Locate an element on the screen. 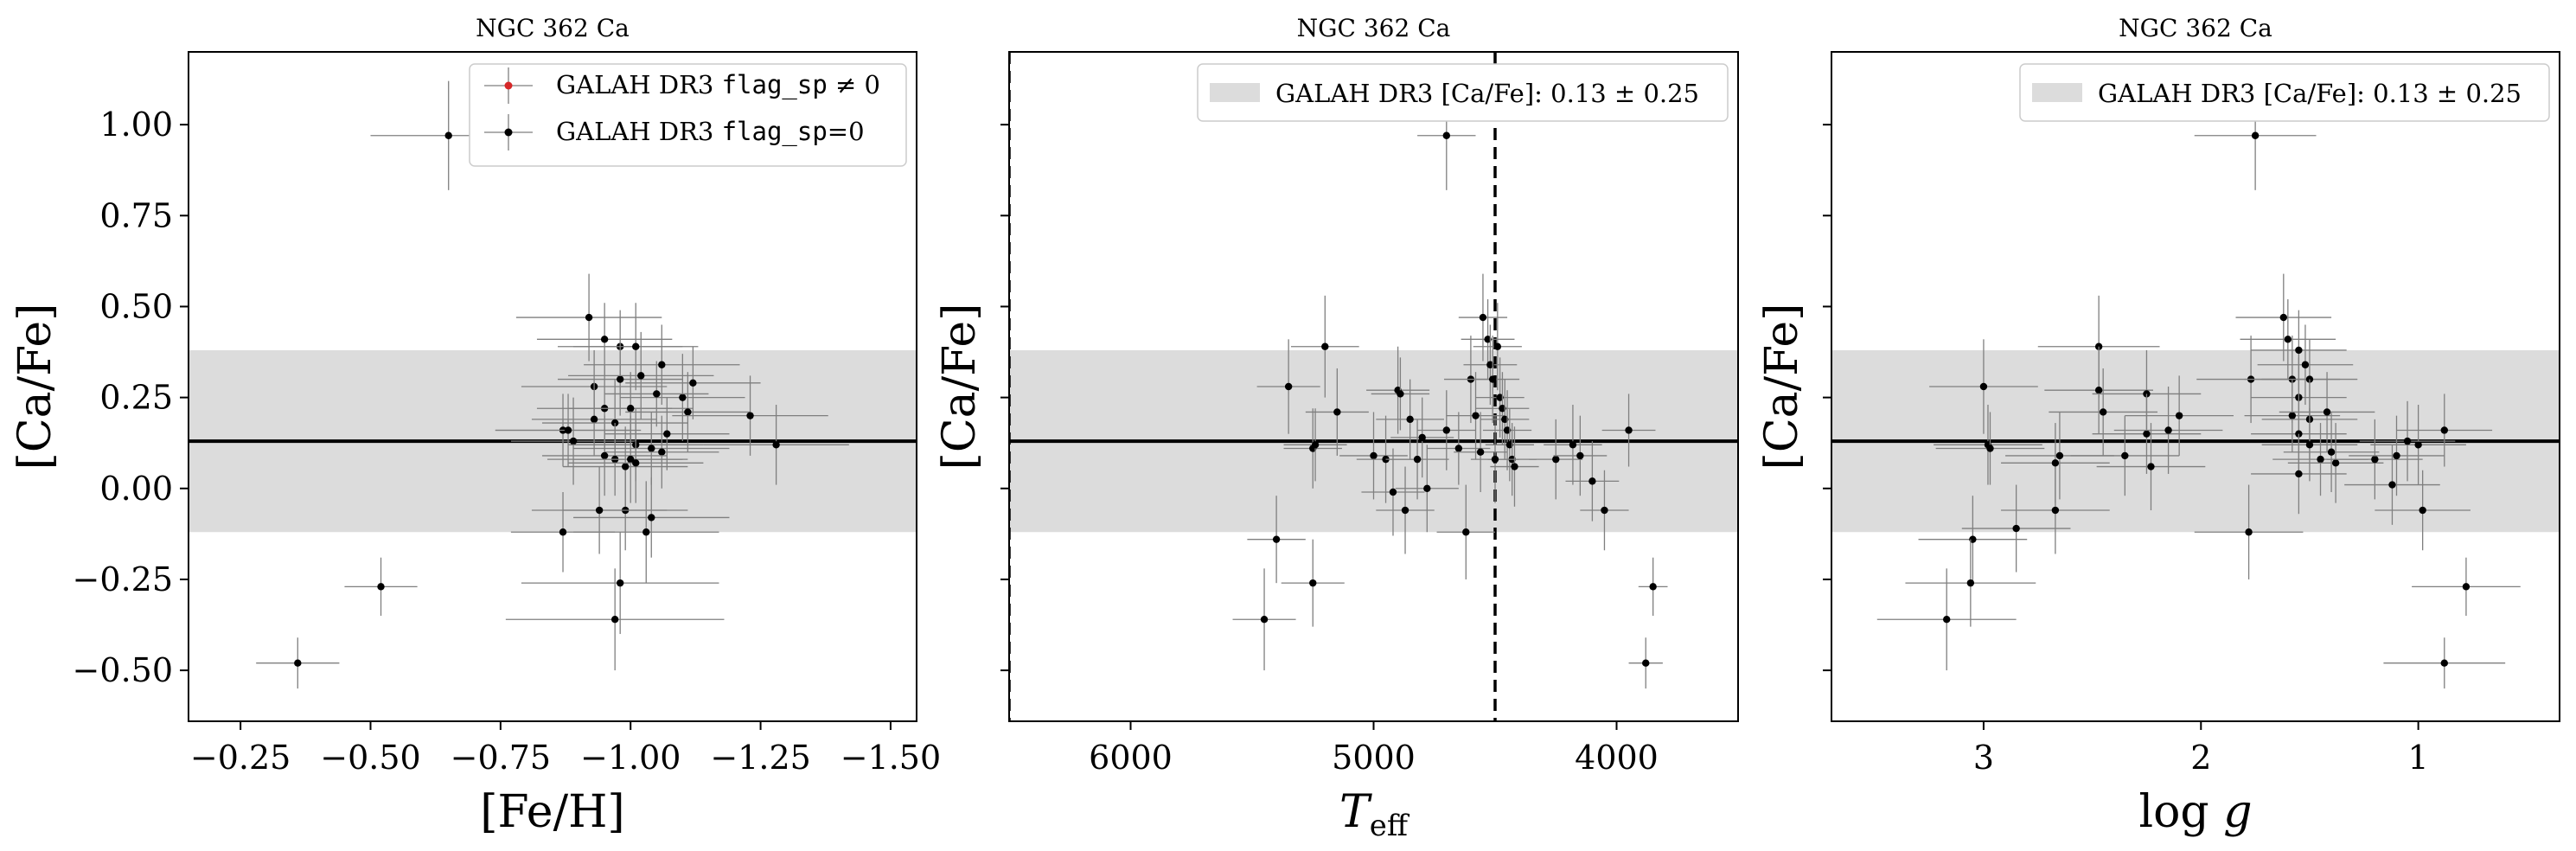 The width and height of the screenshot is (2576, 851). x-tick-label: −0.25 is located at coordinates (241, 758).